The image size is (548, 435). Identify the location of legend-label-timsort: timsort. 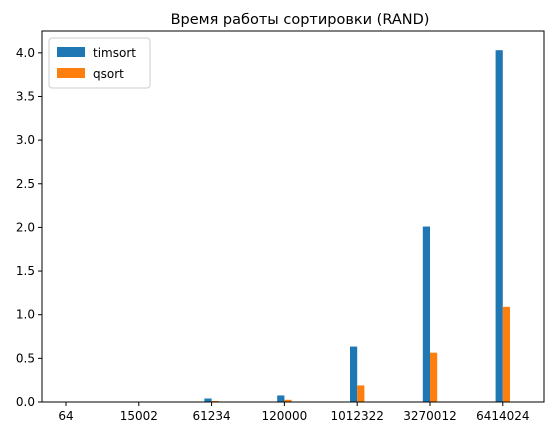
(114, 53).